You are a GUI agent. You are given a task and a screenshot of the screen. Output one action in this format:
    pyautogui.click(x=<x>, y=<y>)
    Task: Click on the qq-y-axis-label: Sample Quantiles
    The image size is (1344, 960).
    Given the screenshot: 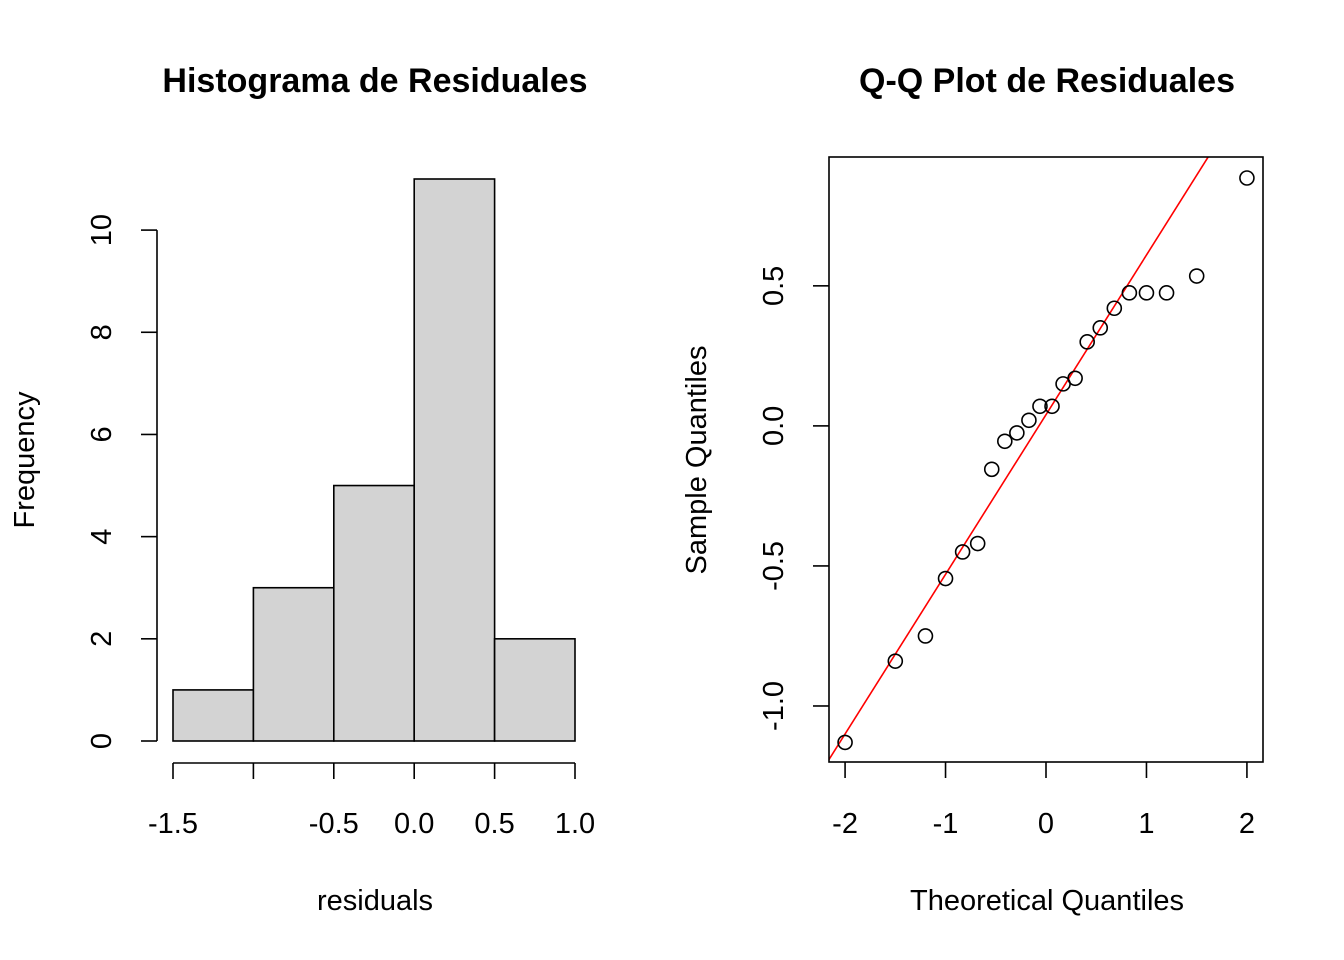 What is the action you would take?
    pyautogui.click(x=697, y=460)
    